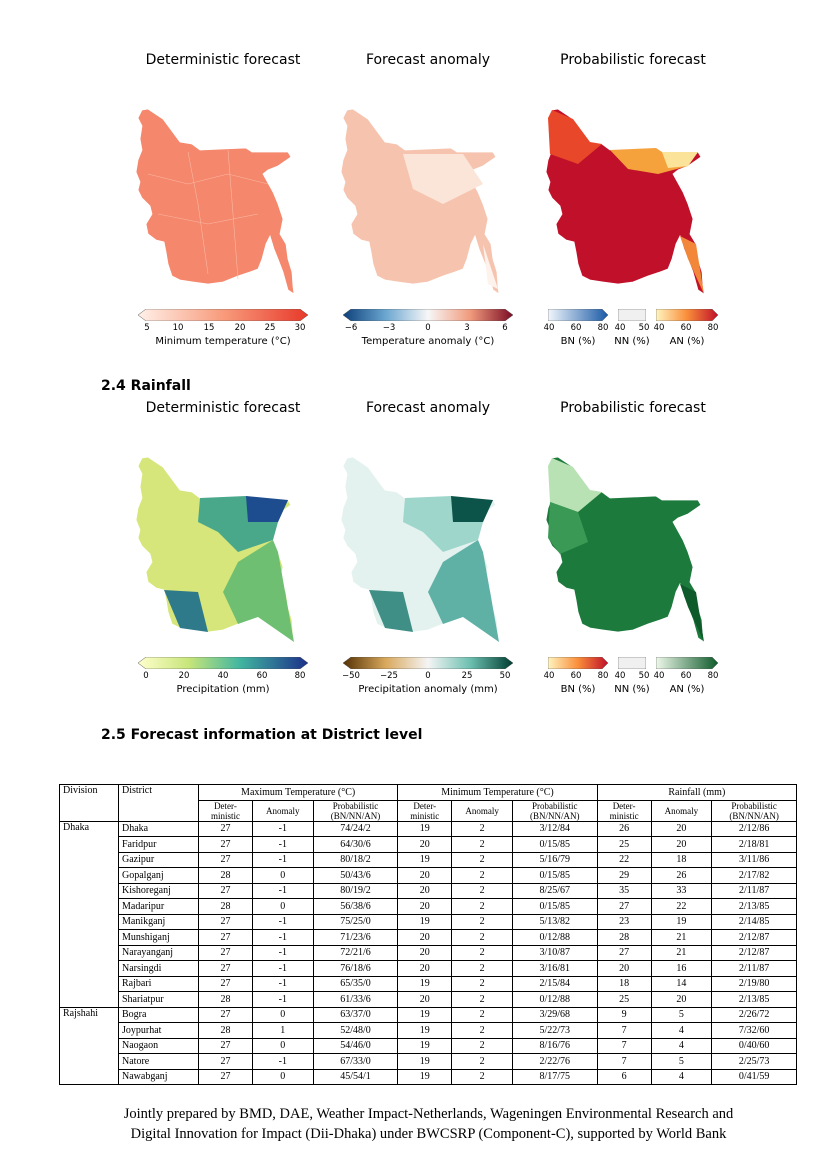 Image resolution: width=827 pixels, height=1170 pixels. What do you see at coordinates (158, 875) in the screenshot?
I see `district-cell: Gopalganj` at bounding box center [158, 875].